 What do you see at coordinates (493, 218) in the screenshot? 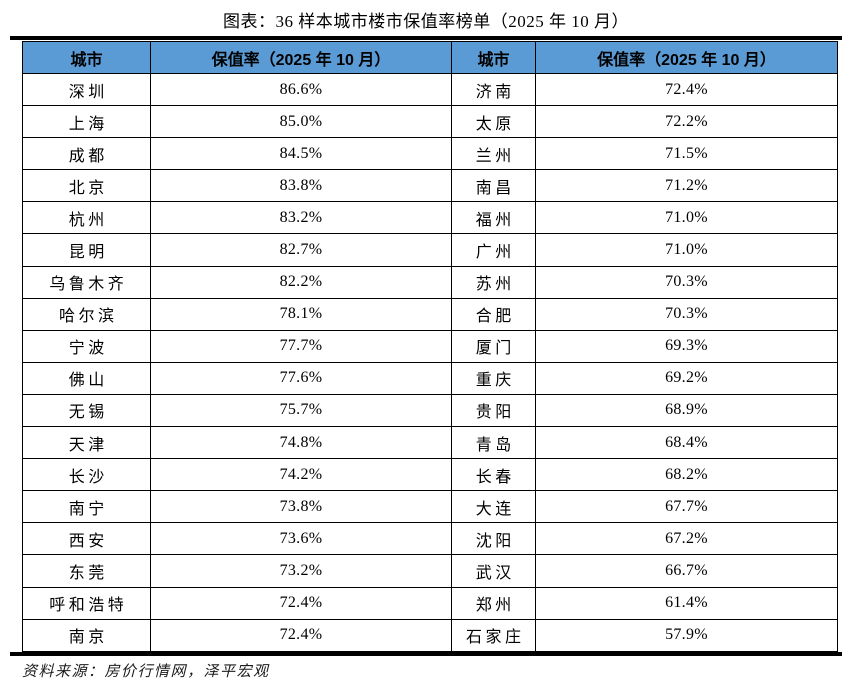
I see `city-cell: 福州` at bounding box center [493, 218].